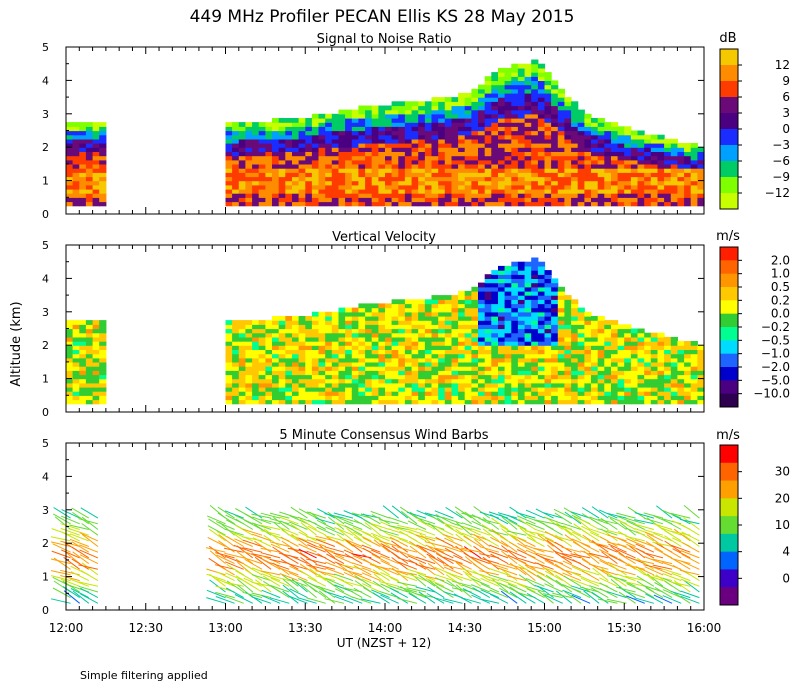  What do you see at coordinates (729, 507) in the screenshot?
I see `colorbar-swatch` at bounding box center [729, 507].